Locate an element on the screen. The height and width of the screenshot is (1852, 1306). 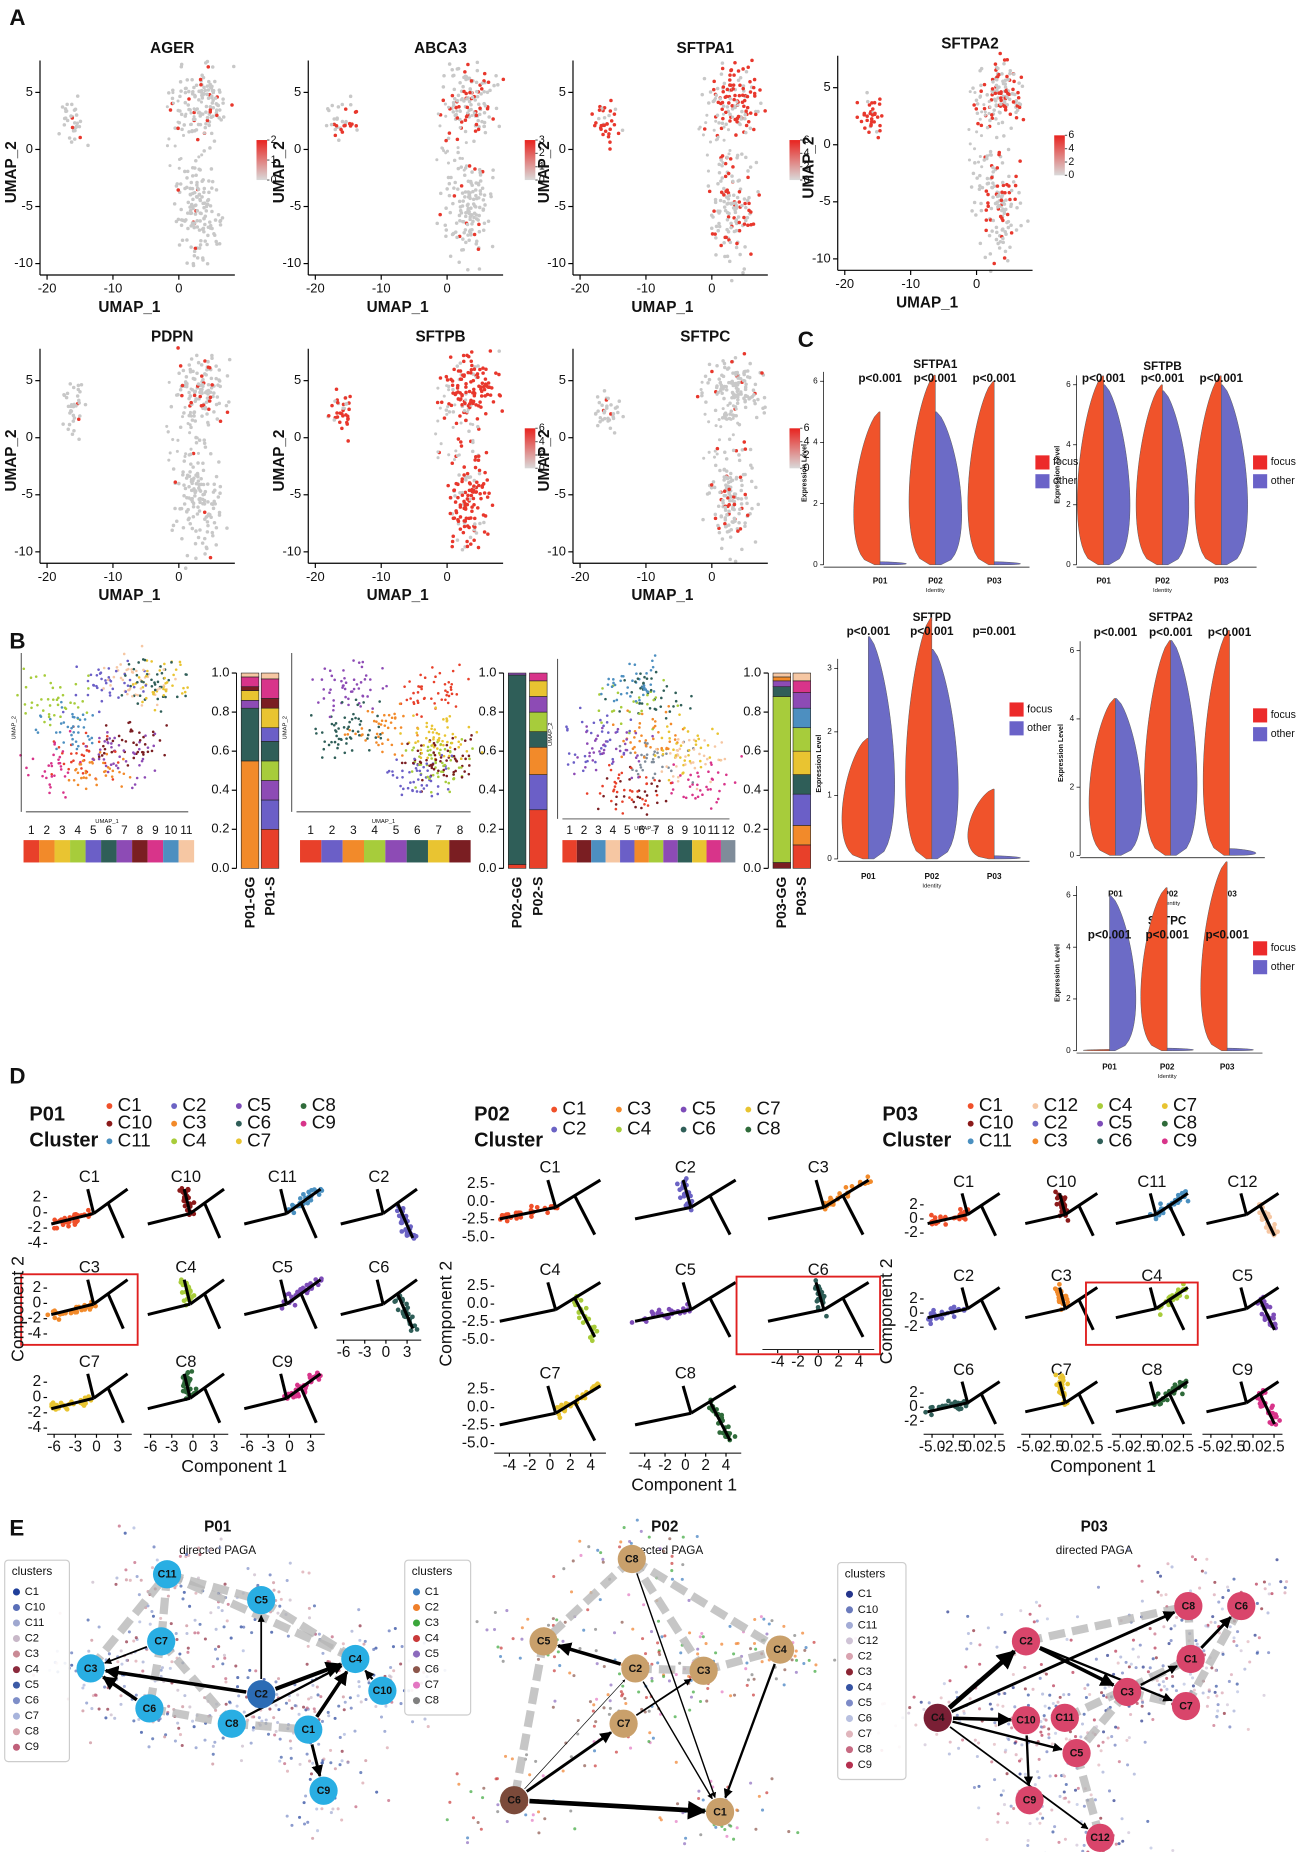
panel-title: P01 is located at coordinates (47, 1115).